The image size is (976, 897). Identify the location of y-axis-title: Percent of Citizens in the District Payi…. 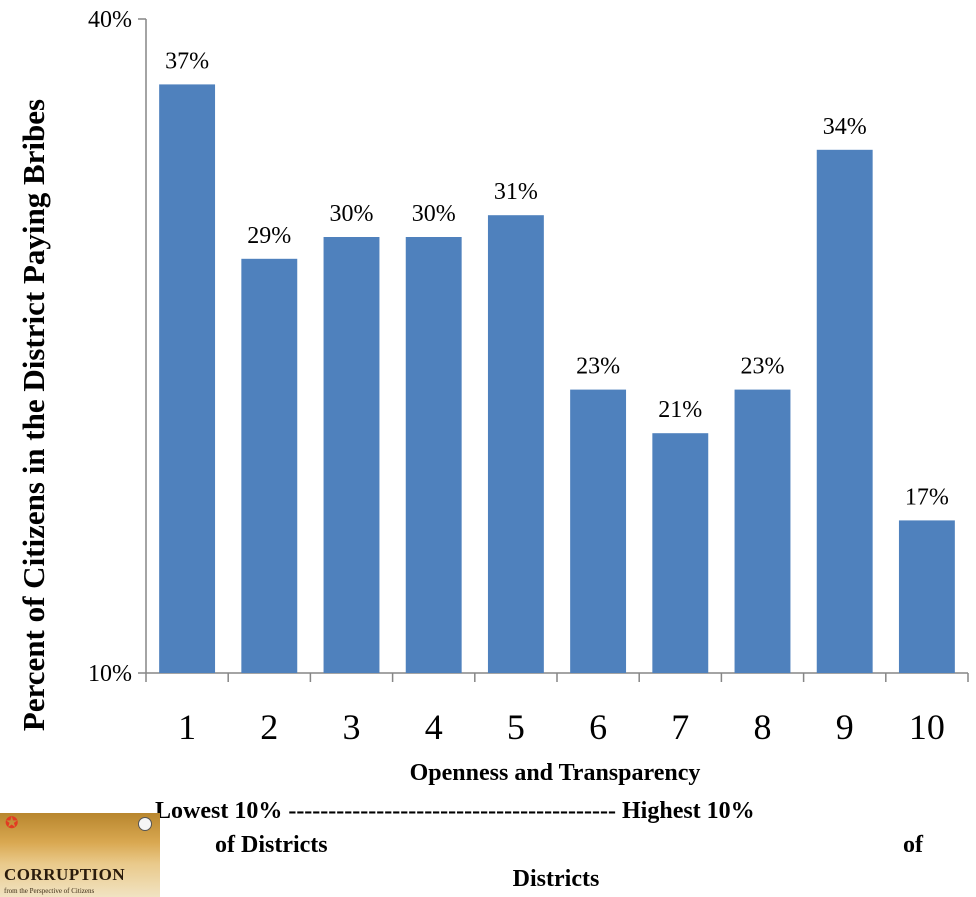
(33, 415).